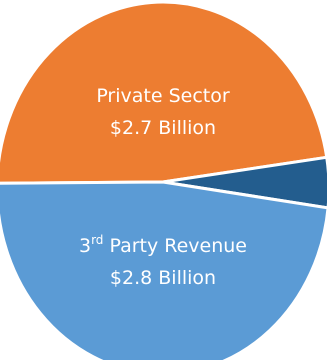 This screenshot has height=360, width=327. I want to click on slice-label-private-sector: Private Sector, so click(163, 96).